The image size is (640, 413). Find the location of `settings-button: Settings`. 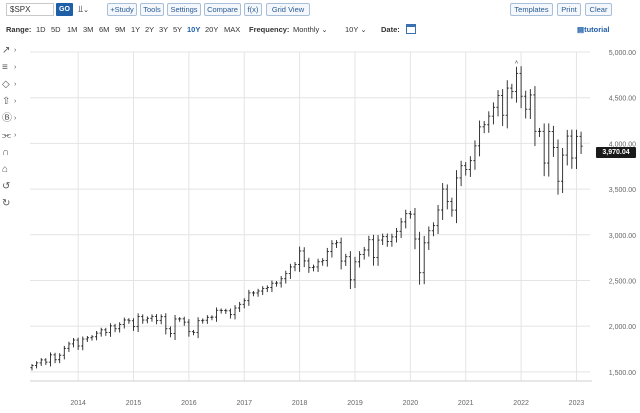

settings-button: Settings is located at coordinates (184, 9).